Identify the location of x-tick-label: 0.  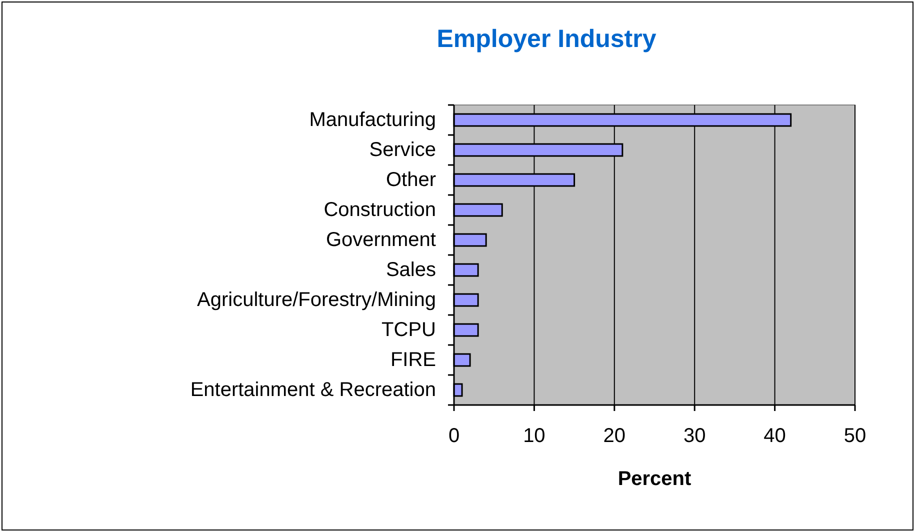
(454, 436).